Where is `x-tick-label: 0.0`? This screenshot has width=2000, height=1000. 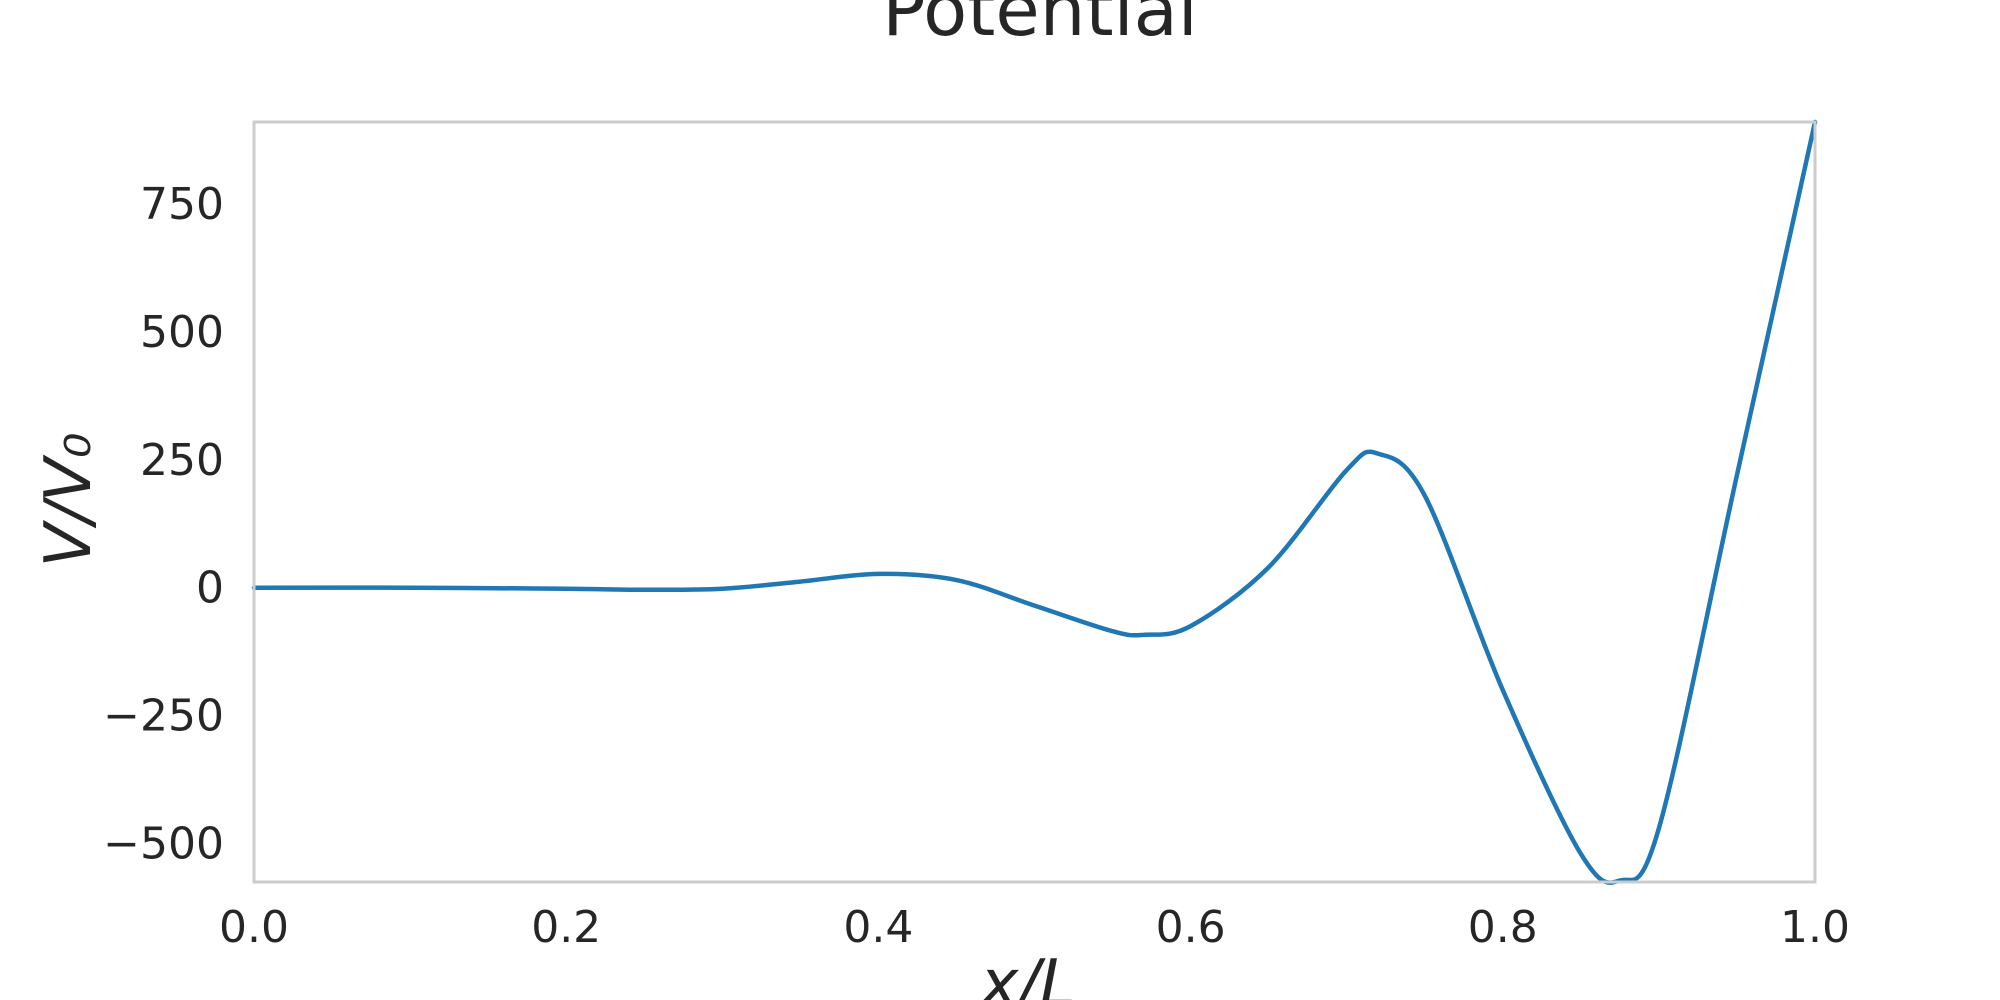 x-tick-label: 0.0 is located at coordinates (254, 927).